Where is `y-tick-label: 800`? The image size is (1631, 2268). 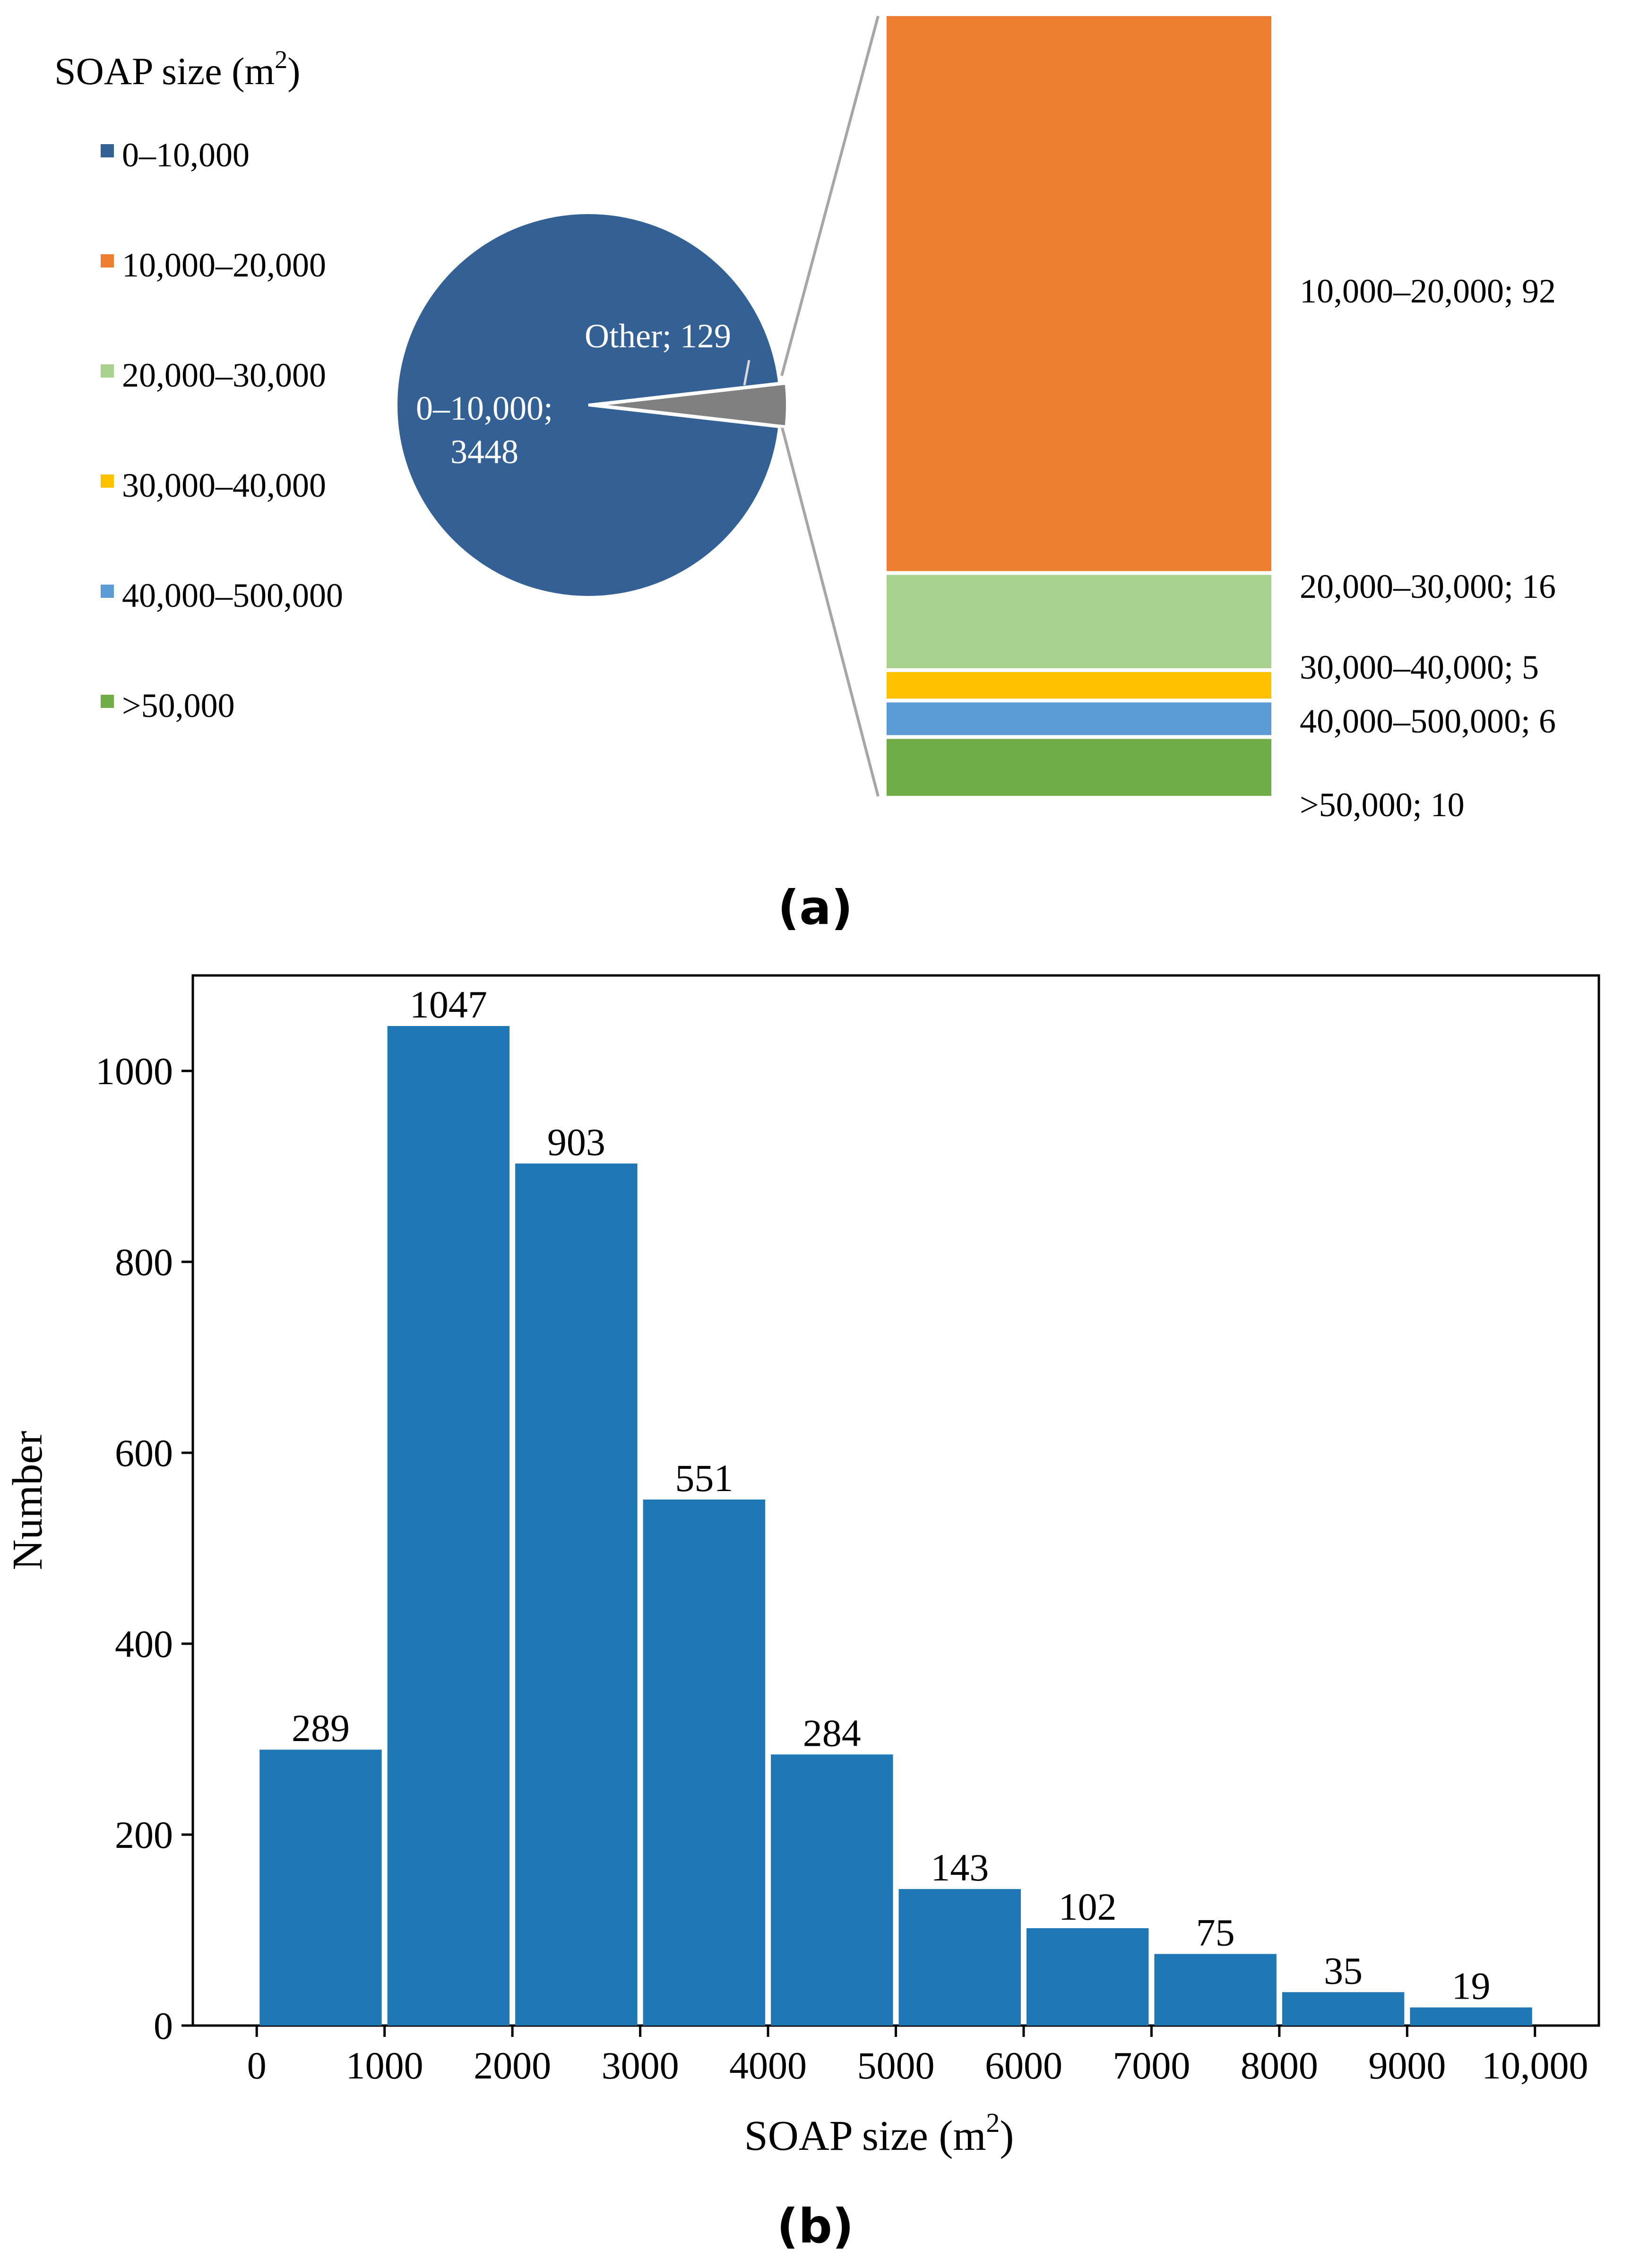 y-tick-label: 800 is located at coordinates (144, 1262).